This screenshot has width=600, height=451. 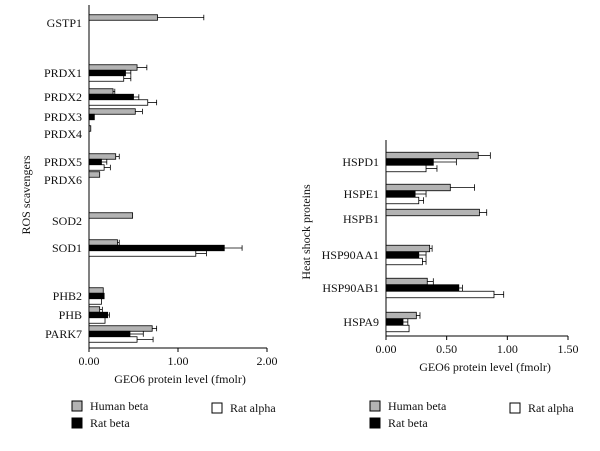 What do you see at coordinates (360, 162) in the screenshot?
I see `category-label-hspd1: HSPD1` at bounding box center [360, 162].